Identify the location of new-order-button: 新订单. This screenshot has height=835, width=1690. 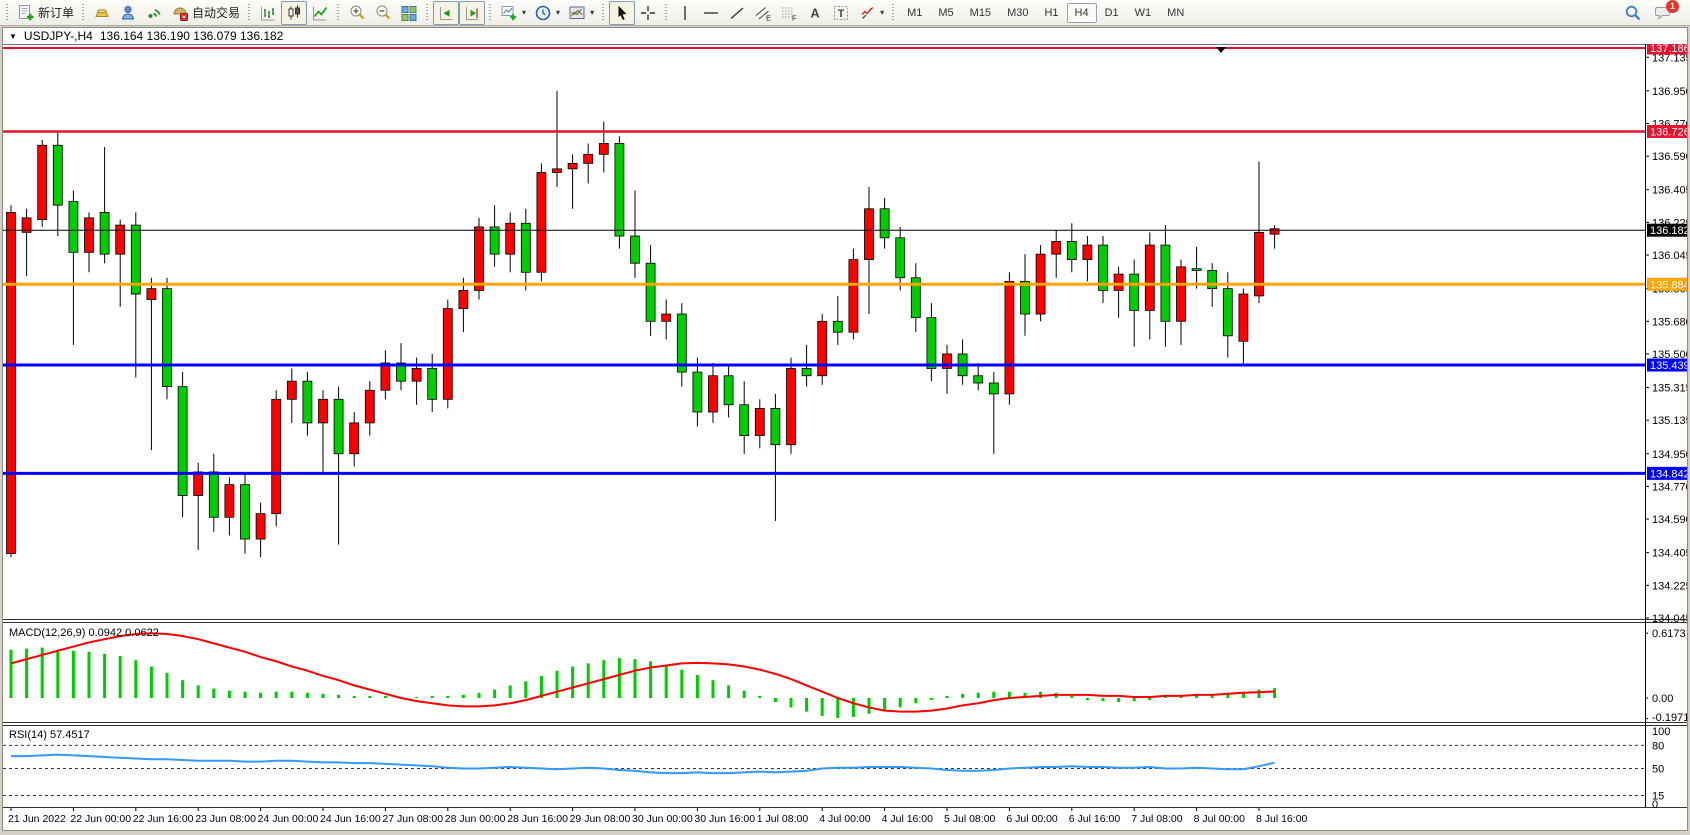
(45, 13).